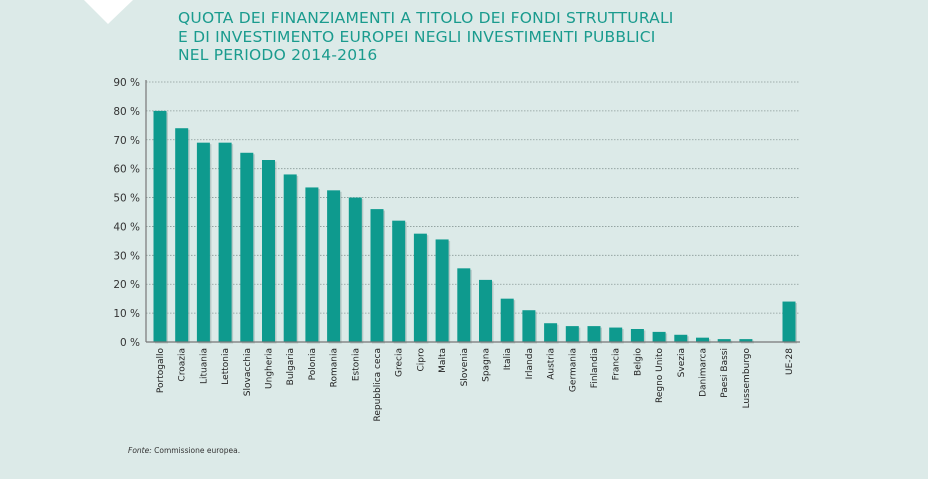  Describe the element at coordinates (126, 141) in the screenshot. I see `y-tick-label: 70 %` at that location.